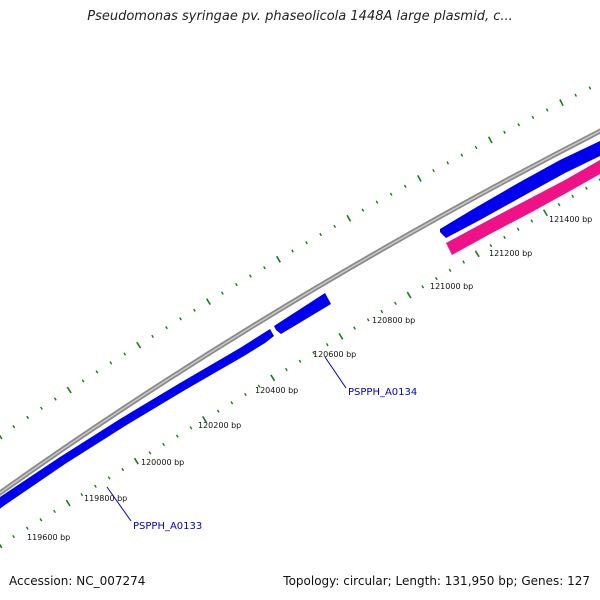 Image resolution: width=600 pixels, height=600 pixels. I want to click on tick-label: 120400 bp, so click(276, 390).